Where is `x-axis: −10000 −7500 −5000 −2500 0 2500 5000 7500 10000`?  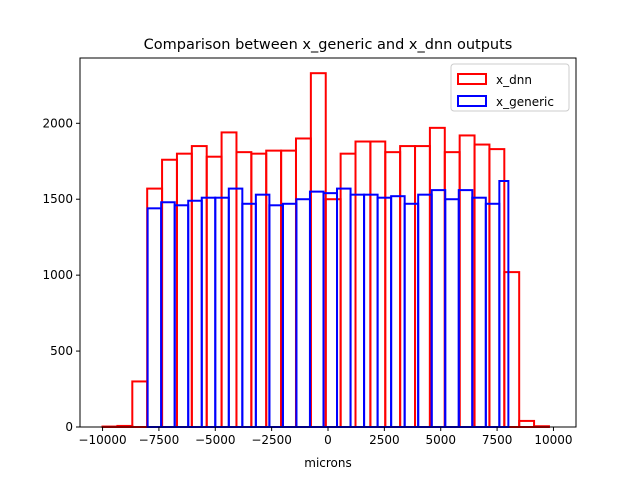
x-axis: −10000 −7500 −5000 −2500 0 2500 5000 7500 10000 is located at coordinates (325, 437).